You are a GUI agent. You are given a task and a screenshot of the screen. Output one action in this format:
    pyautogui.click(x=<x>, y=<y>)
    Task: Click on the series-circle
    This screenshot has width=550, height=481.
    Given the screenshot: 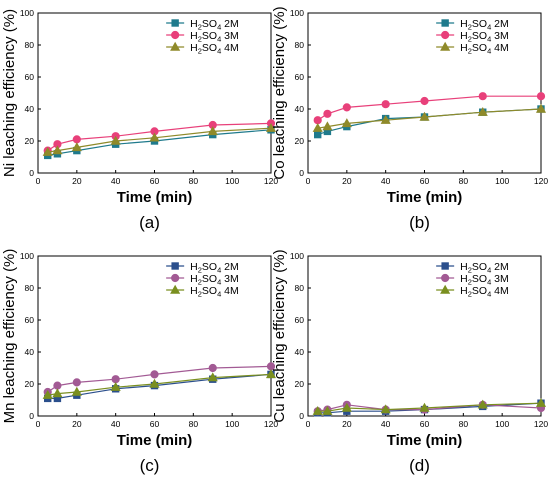 What is the action you would take?
    pyautogui.click(x=159, y=379)
    